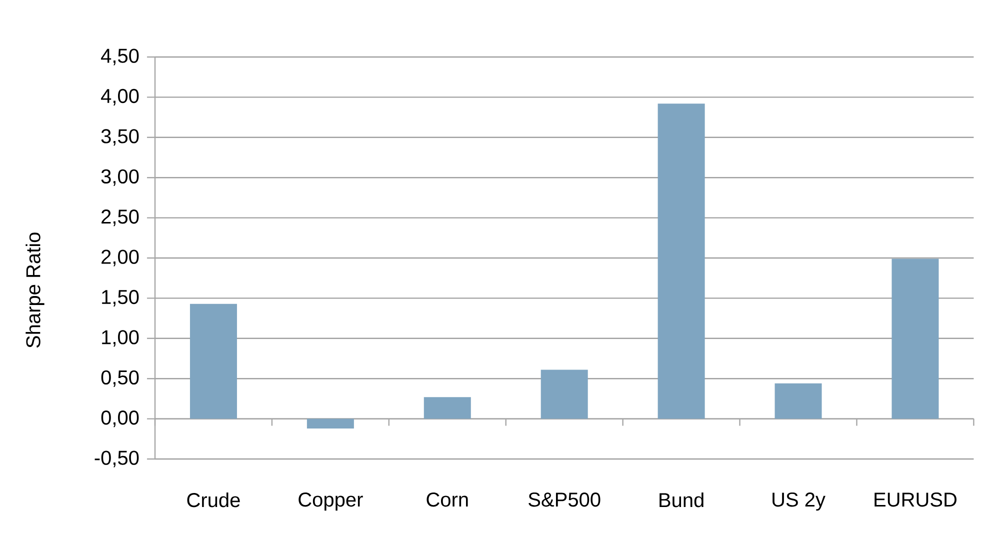  What do you see at coordinates (564, 499) in the screenshot?
I see `x-tick-label: S&P500` at bounding box center [564, 499].